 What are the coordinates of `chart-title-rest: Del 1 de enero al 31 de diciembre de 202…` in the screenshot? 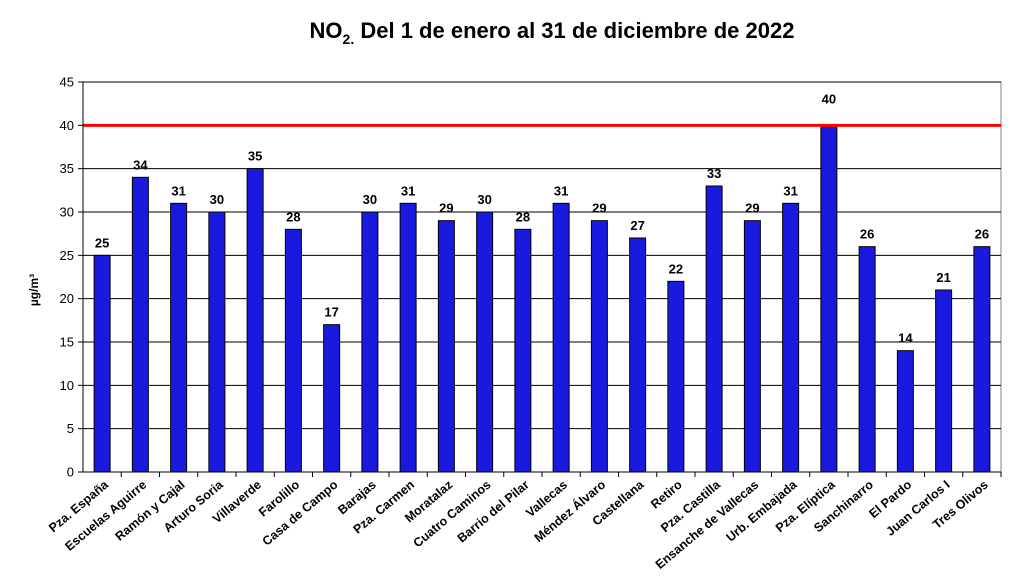 It's located at (574, 30).